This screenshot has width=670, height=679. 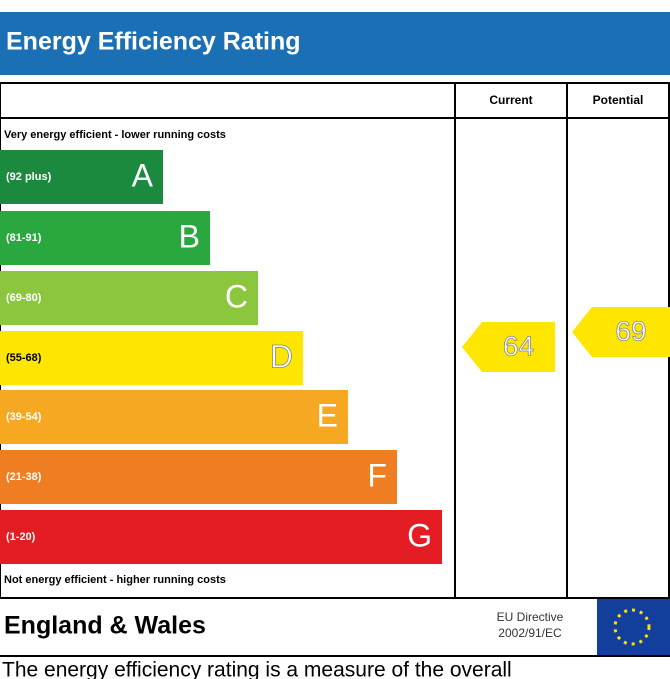 What do you see at coordinates (335, 43) in the screenshot?
I see `title-bar` at bounding box center [335, 43].